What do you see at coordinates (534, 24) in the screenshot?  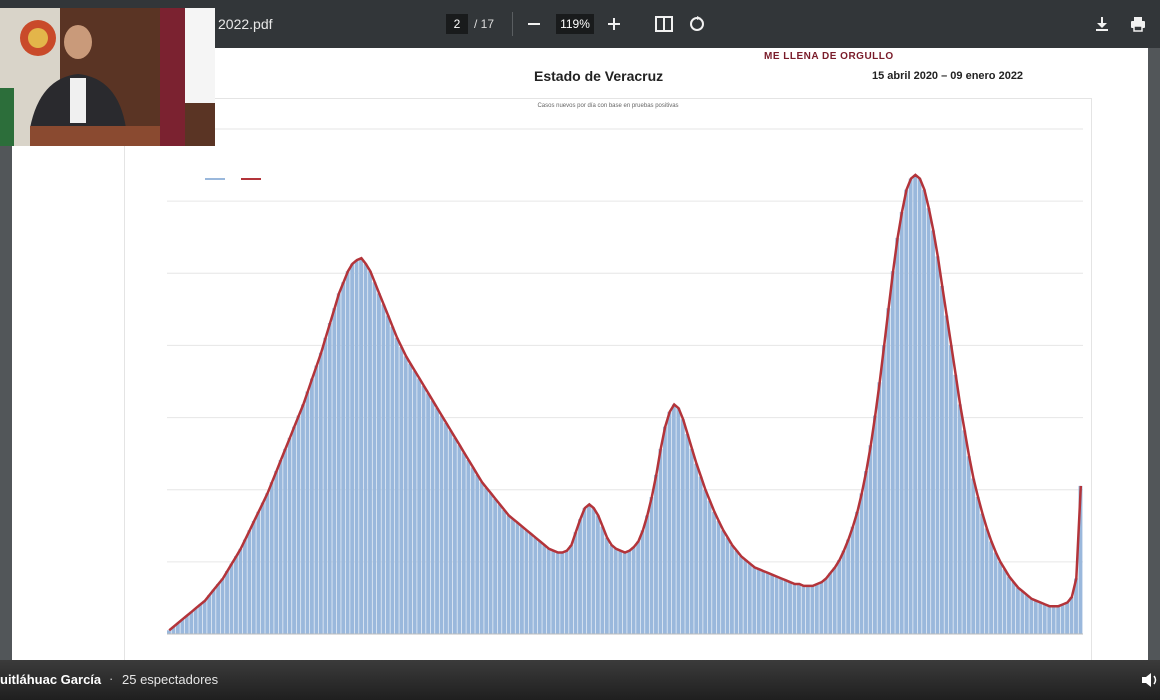 I see `zoom-out-button` at bounding box center [534, 24].